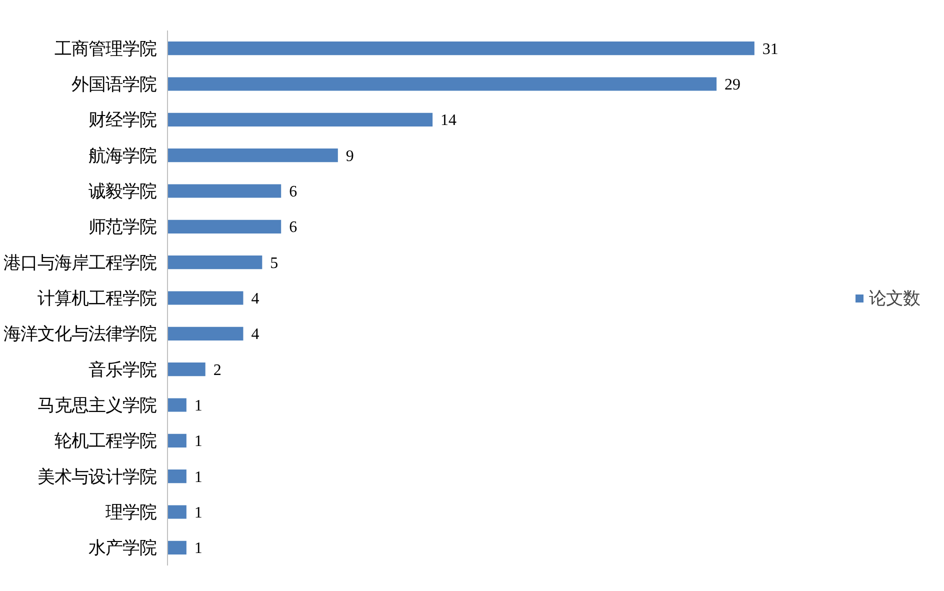 The height and width of the screenshot is (591, 944). I want to click on data-label: 29, so click(732, 85).